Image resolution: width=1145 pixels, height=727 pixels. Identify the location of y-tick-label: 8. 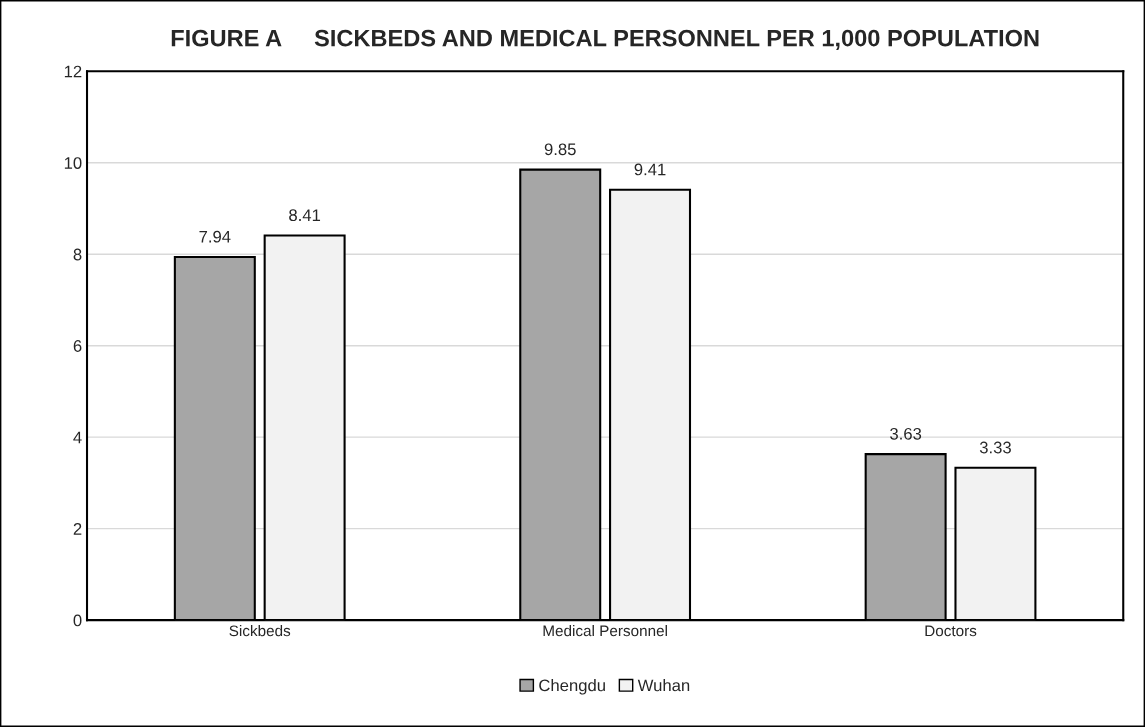
(77, 254).